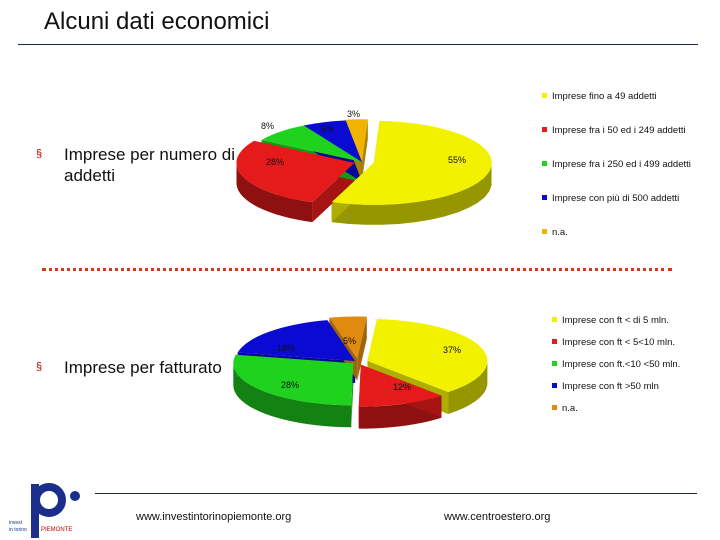 Image resolution: width=720 pixels, height=540 pixels. Describe the element at coordinates (452, 350) in the screenshot. I see `pie-percent-label-0: 37%` at that location.